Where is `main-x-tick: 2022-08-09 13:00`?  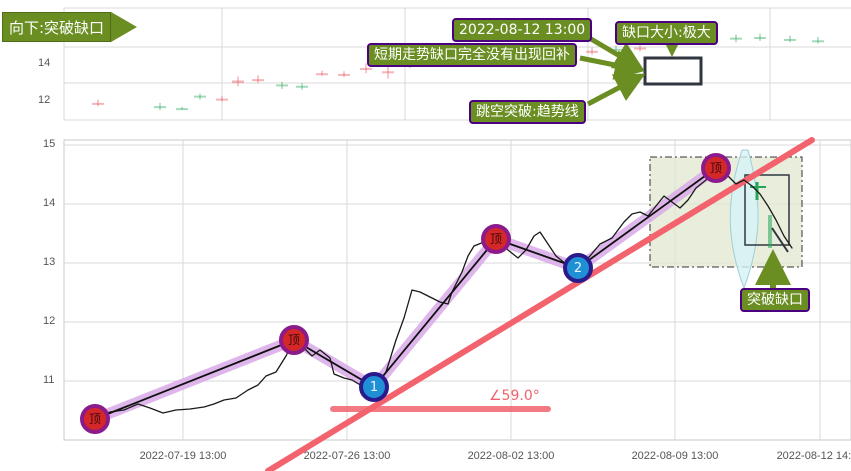 main-x-tick: 2022-08-09 13:00 is located at coordinates (675, 456).